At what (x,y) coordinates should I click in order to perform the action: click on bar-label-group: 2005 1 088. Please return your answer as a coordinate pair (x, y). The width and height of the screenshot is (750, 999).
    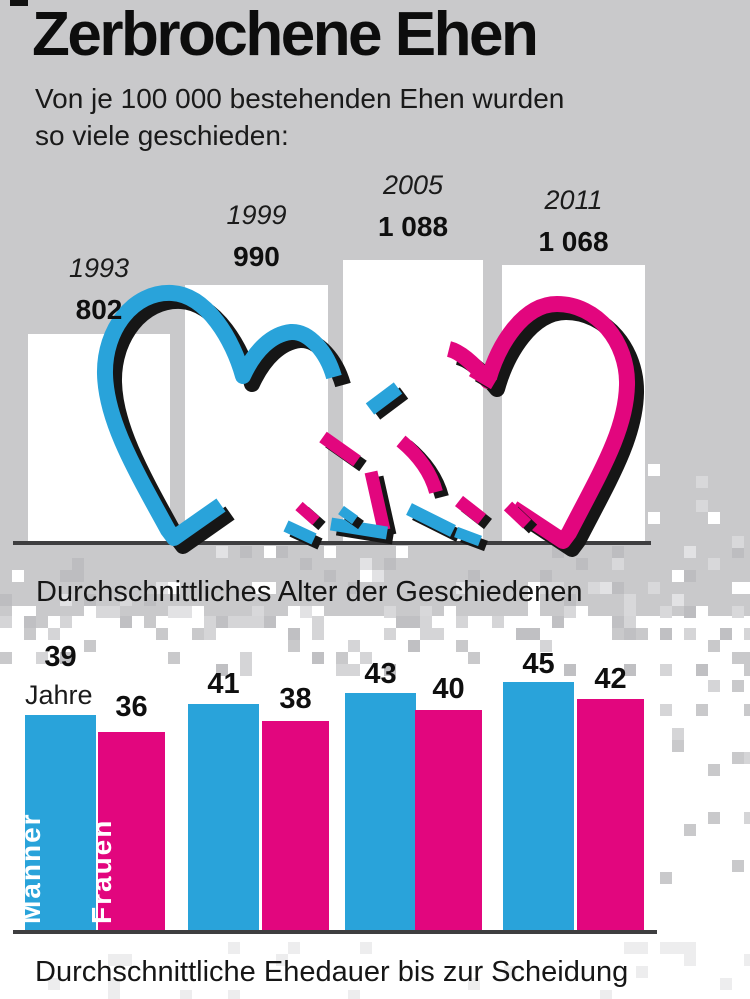
    Looking at the image, I should click on (413, 206).